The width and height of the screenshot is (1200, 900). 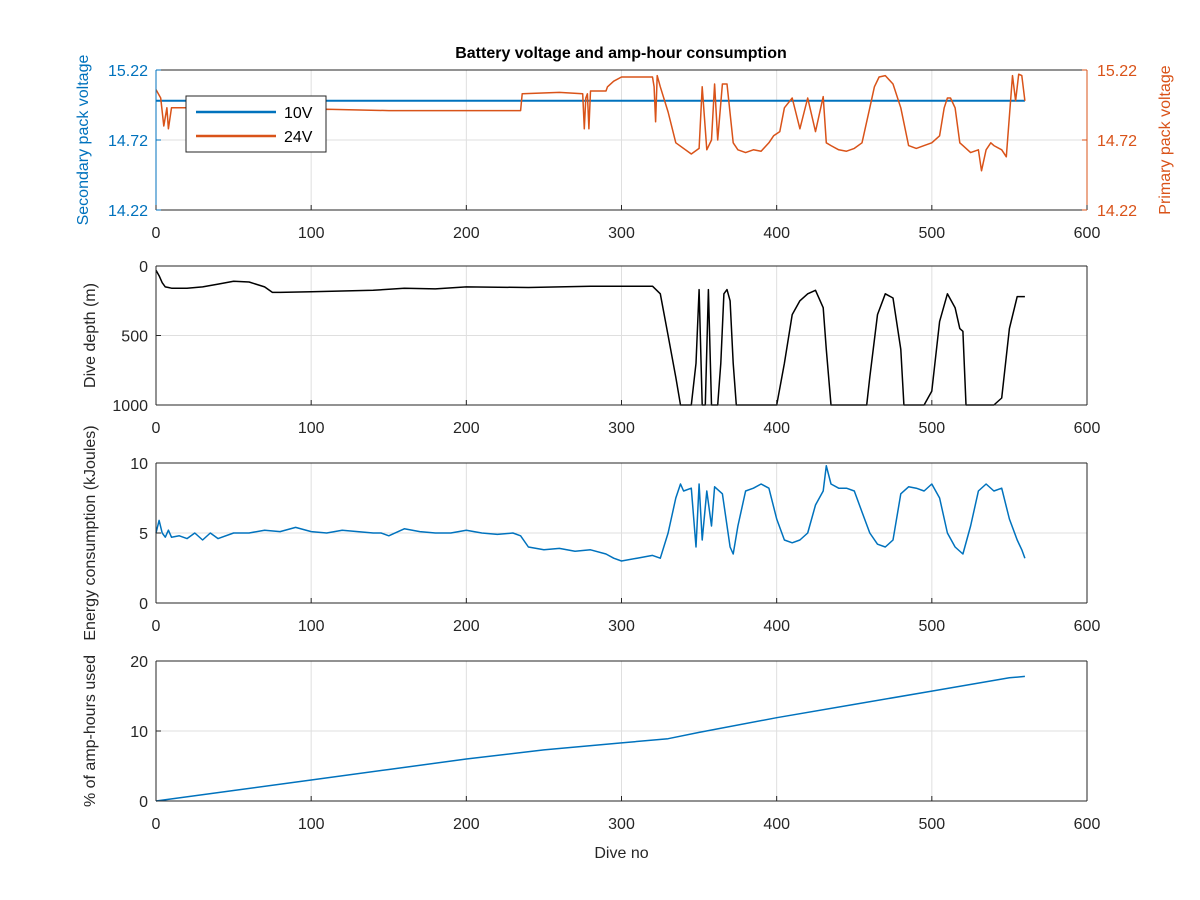 I want to click on y-tick-label: 14.22, so click(x=128, y=211).